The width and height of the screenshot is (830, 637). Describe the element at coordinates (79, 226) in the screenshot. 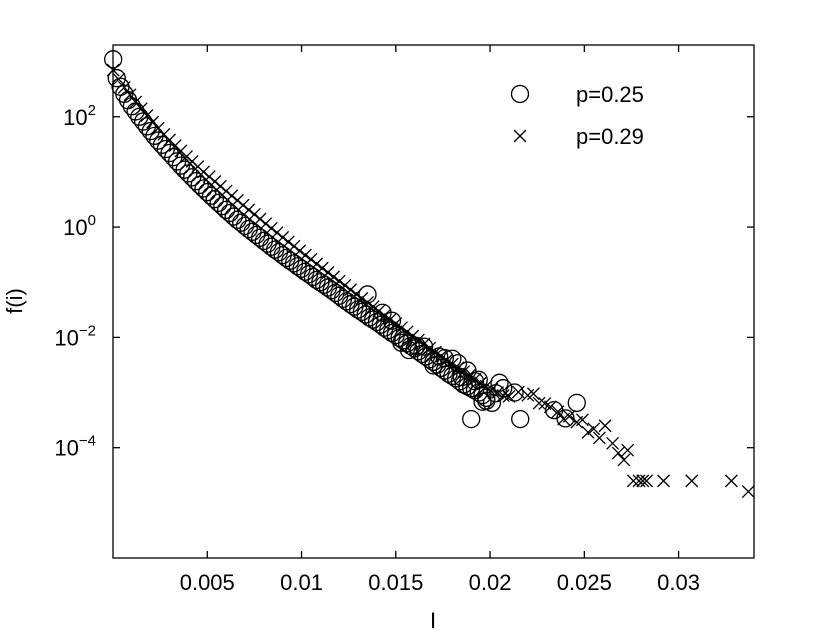

I see `y-tick-label: 10⁰` at that location.